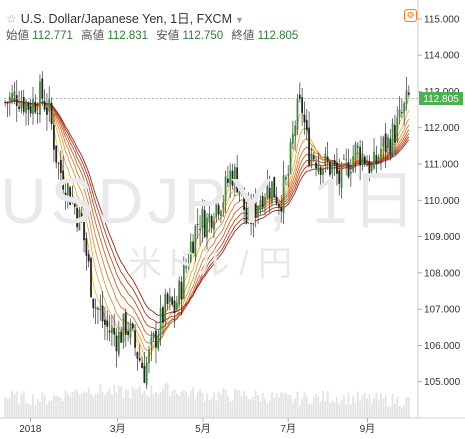  Describe the element at coordinates (441, 99) in the screenshot. I see `last-price-label: 112.805` at that location.